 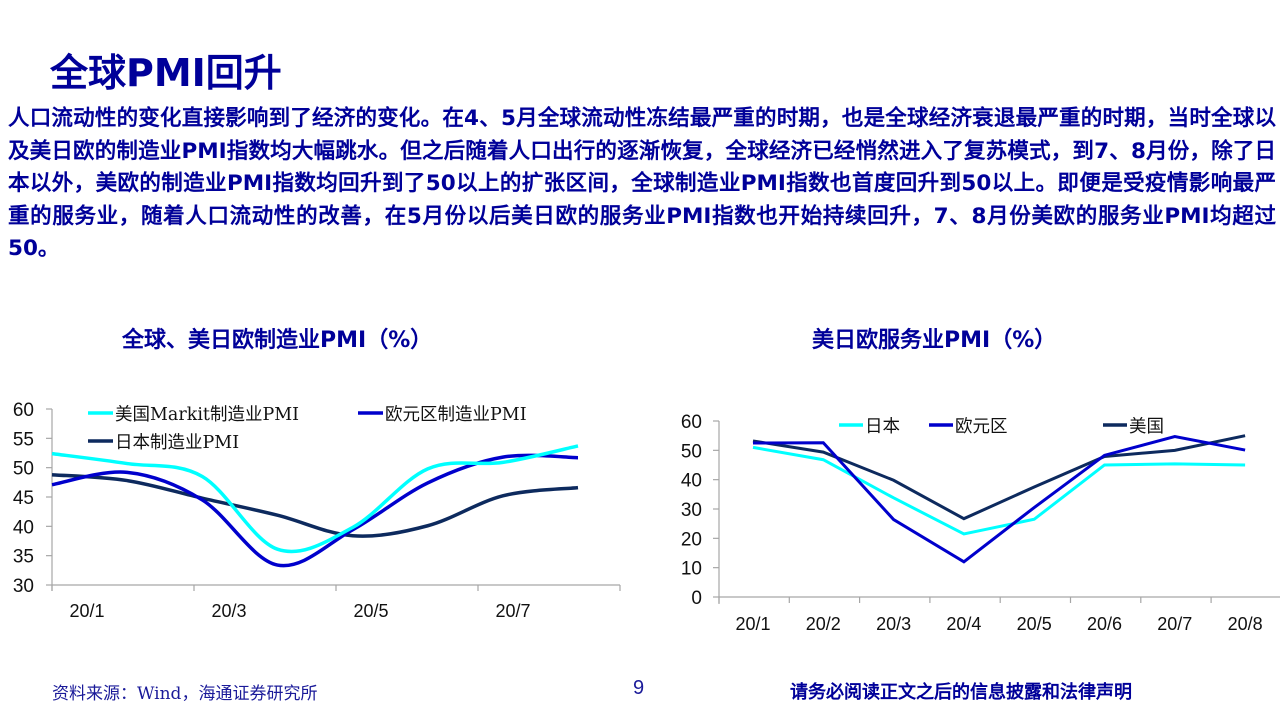 What do you see at coordinates (963, 624) in the screenshot?
I see `x-tick-label: 20/4` at bounding box center [963, 624].